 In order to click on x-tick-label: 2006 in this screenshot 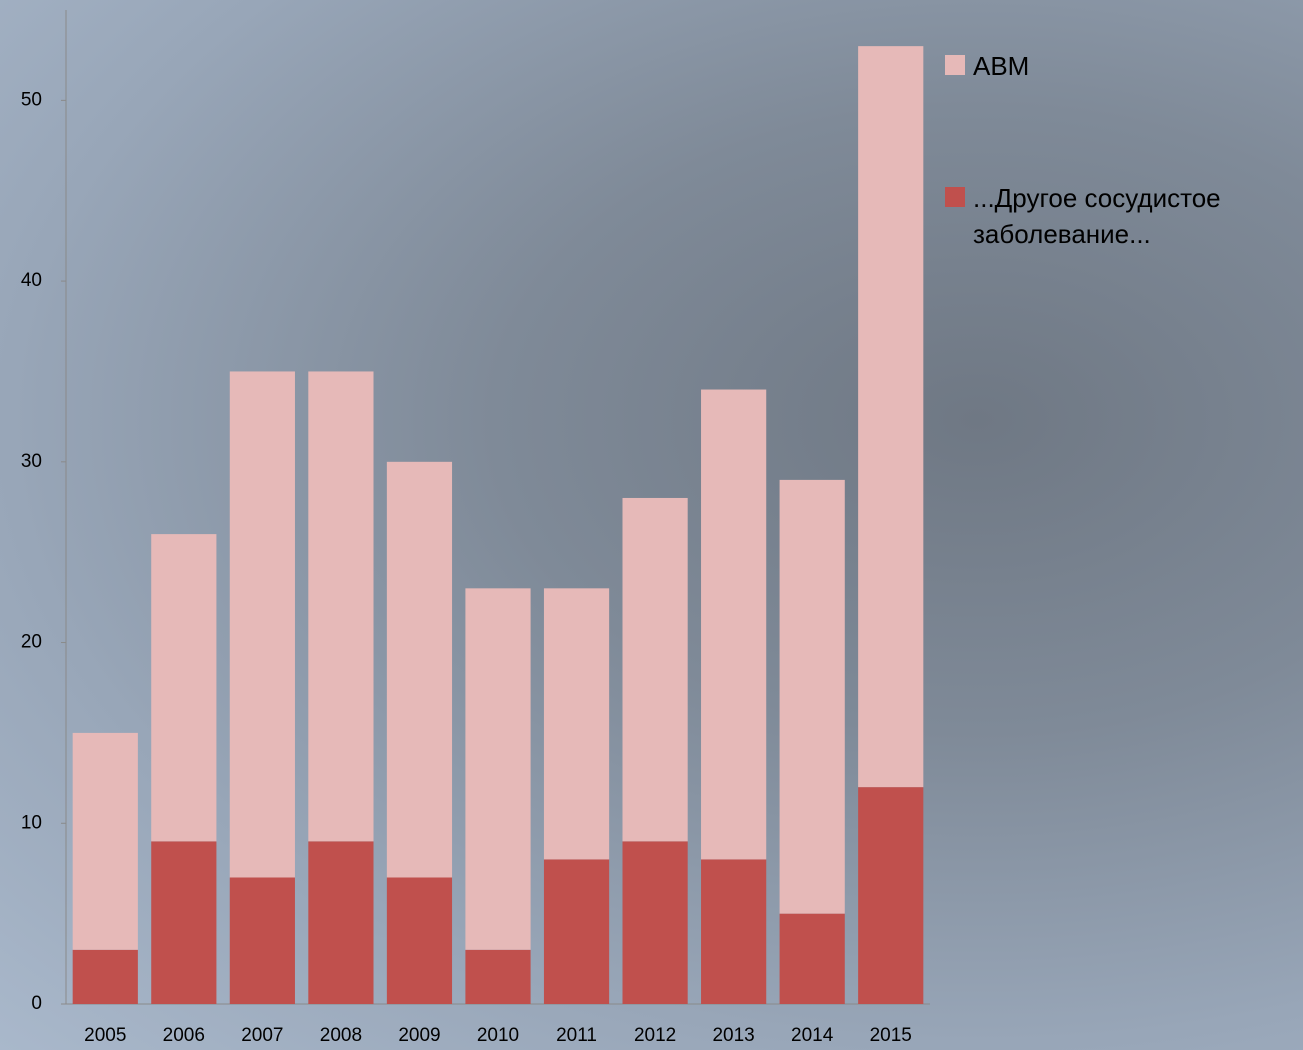, I will do `click(184, 1035)`.